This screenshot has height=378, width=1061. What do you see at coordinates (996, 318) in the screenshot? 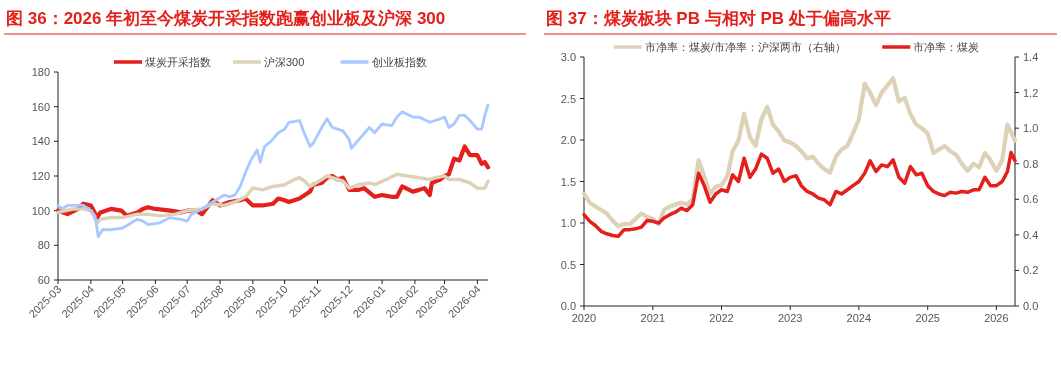
I see `x-tick-label: 2026` at bounding box center [996, 318].